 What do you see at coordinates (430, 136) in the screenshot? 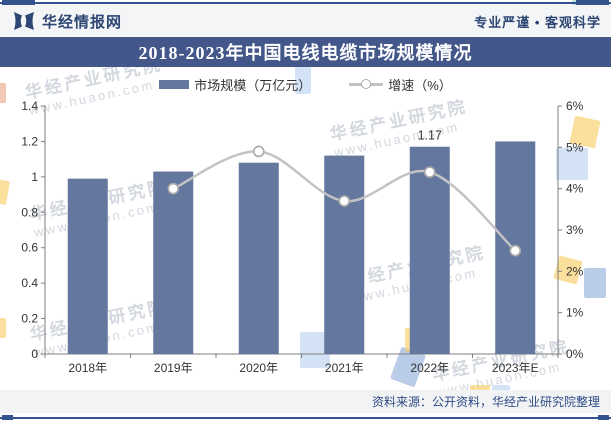
I see `bar-data-label: 1.17` at bounding box center [430, 136].